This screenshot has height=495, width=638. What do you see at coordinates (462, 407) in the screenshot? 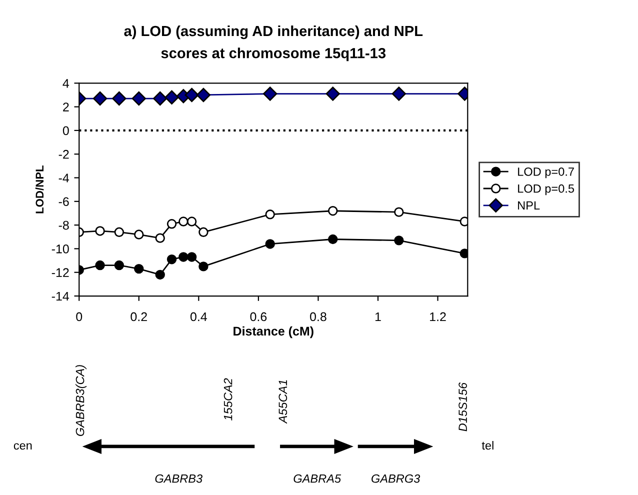
I see `text: D15S156` at bounding box center [462, 407].